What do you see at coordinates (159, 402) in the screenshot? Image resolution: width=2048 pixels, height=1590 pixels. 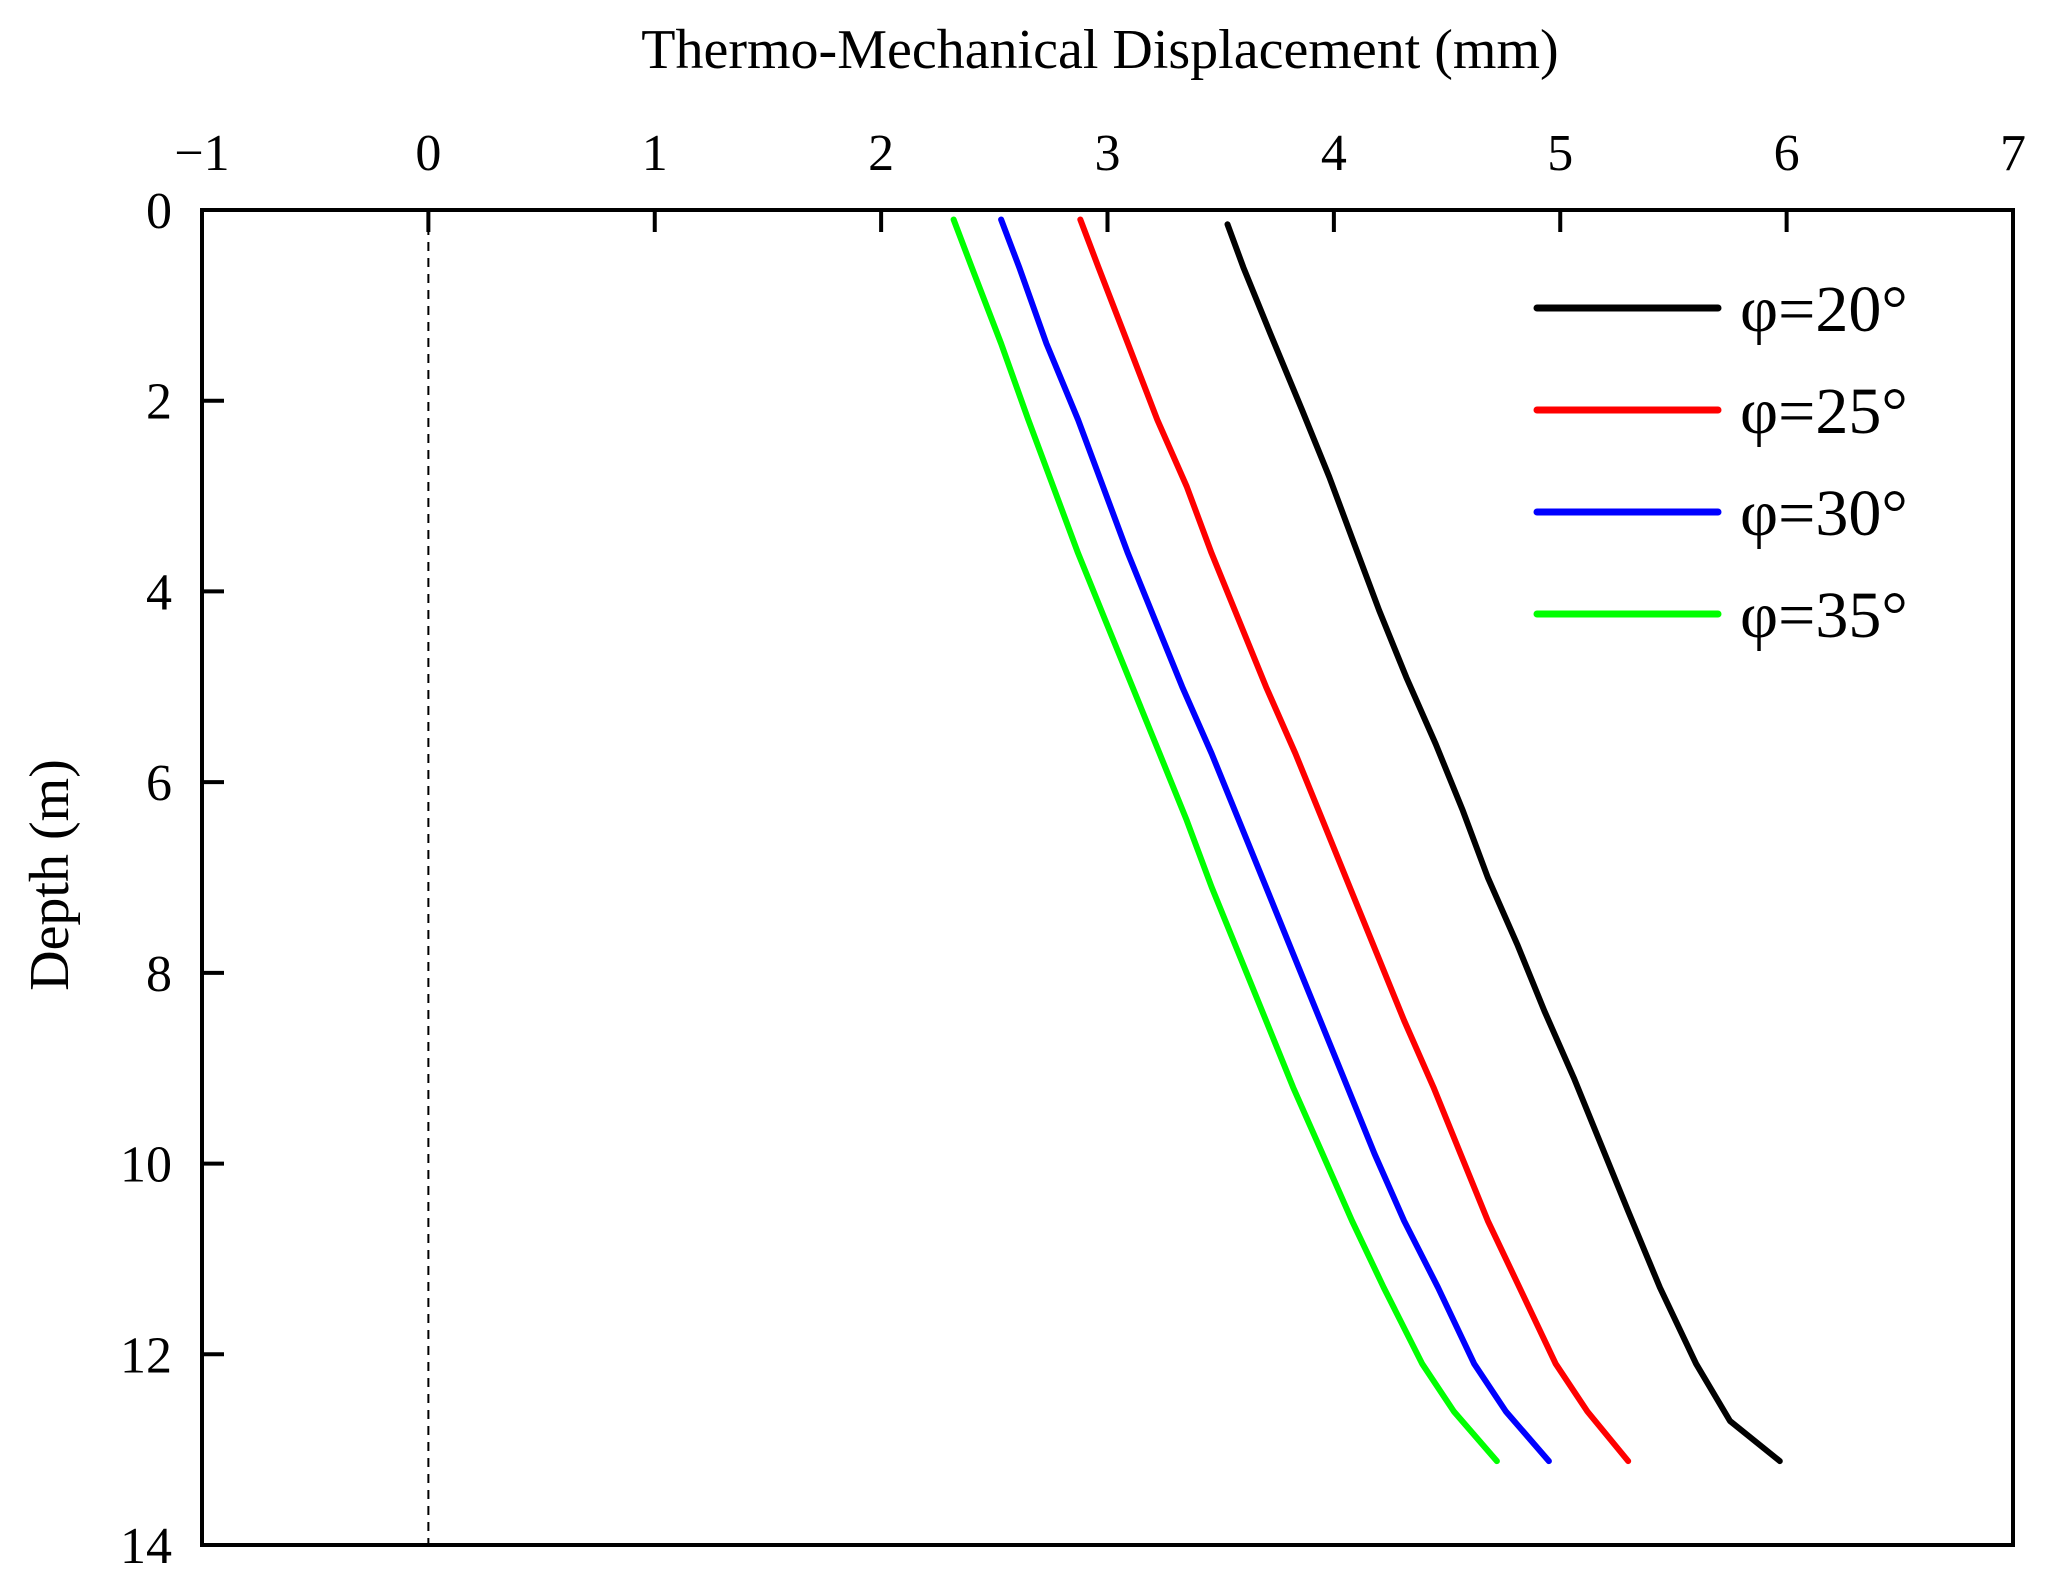 I see `y-tick-label: 2` at bounding box center [159, 402].